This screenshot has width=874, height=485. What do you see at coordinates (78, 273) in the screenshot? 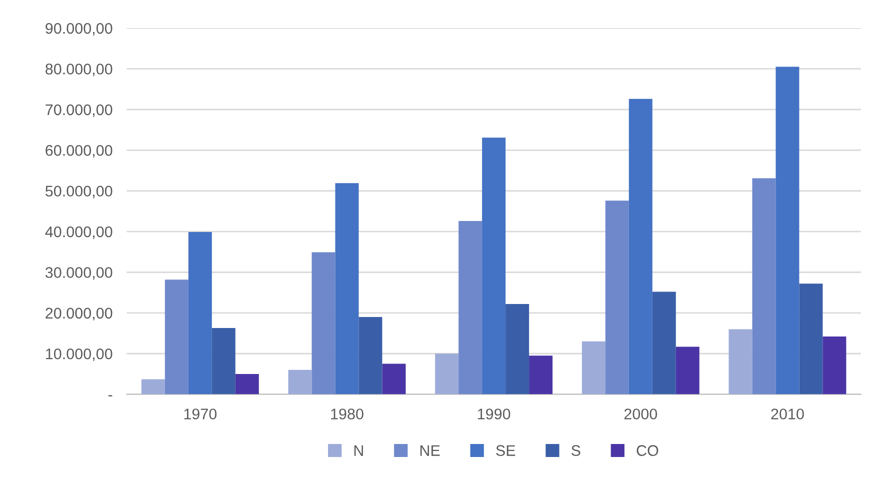
I see `y-tick-label: 30.000,00` at bounding box center [78, 273].